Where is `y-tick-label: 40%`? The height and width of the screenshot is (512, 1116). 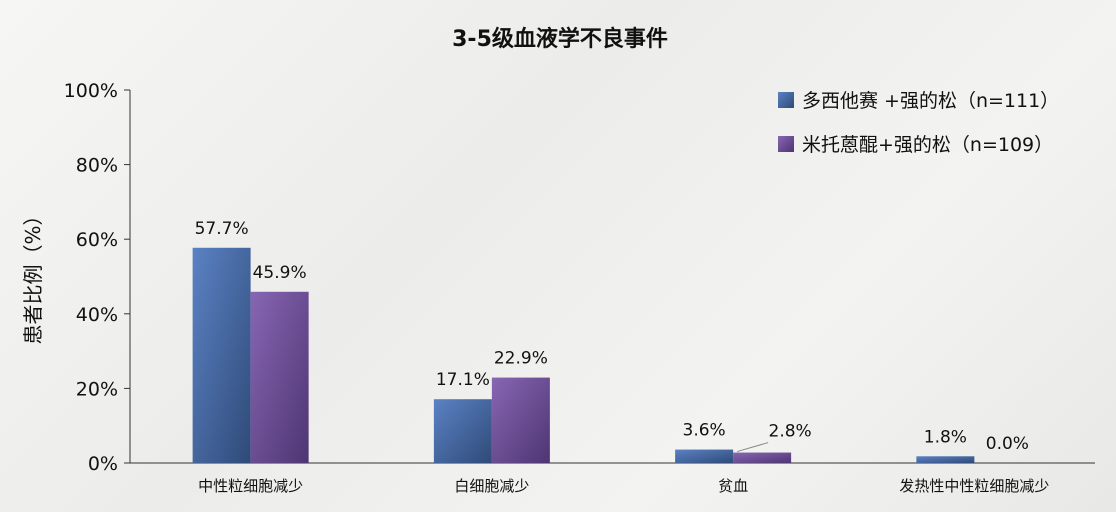 y-tick-label: 40% is located at coordinates (97, 315).